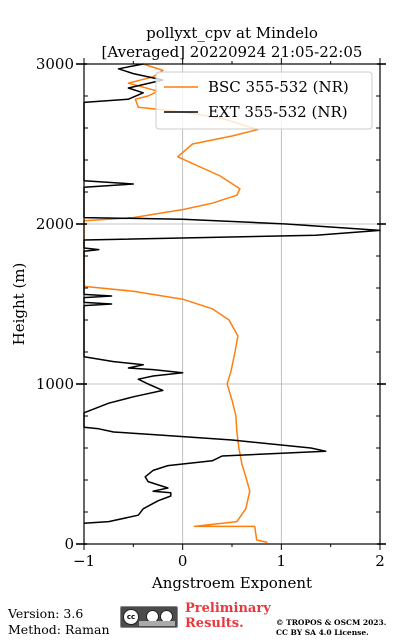  Describe the element at coordinates (228, 608) in the screenshot. I see `preliminary-line1: Preliminary` at that location.